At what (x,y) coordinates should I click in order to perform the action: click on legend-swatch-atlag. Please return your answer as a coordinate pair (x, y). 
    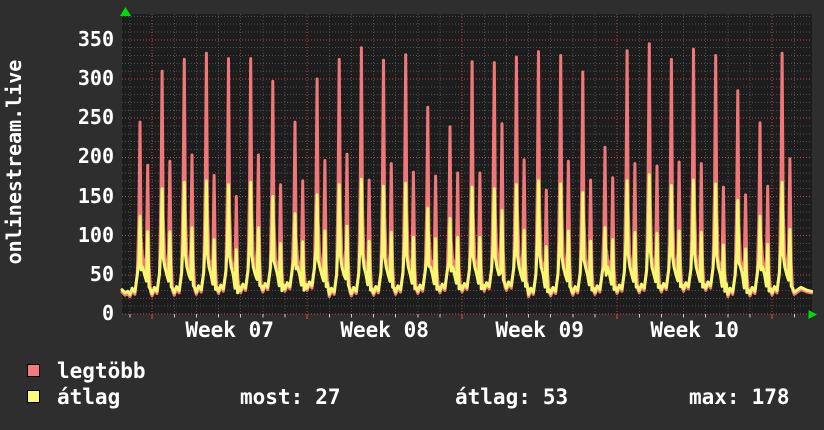
    Looking at the image, I should click on (33, 396).